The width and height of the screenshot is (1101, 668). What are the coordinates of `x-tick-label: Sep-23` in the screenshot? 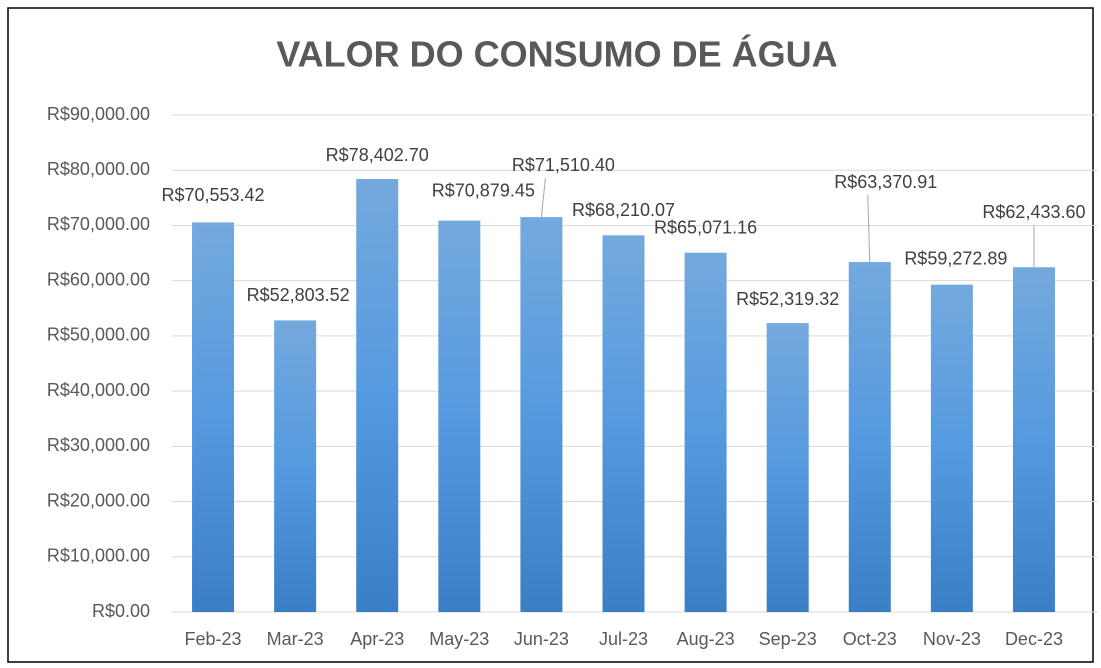 It's located at (788, 639).